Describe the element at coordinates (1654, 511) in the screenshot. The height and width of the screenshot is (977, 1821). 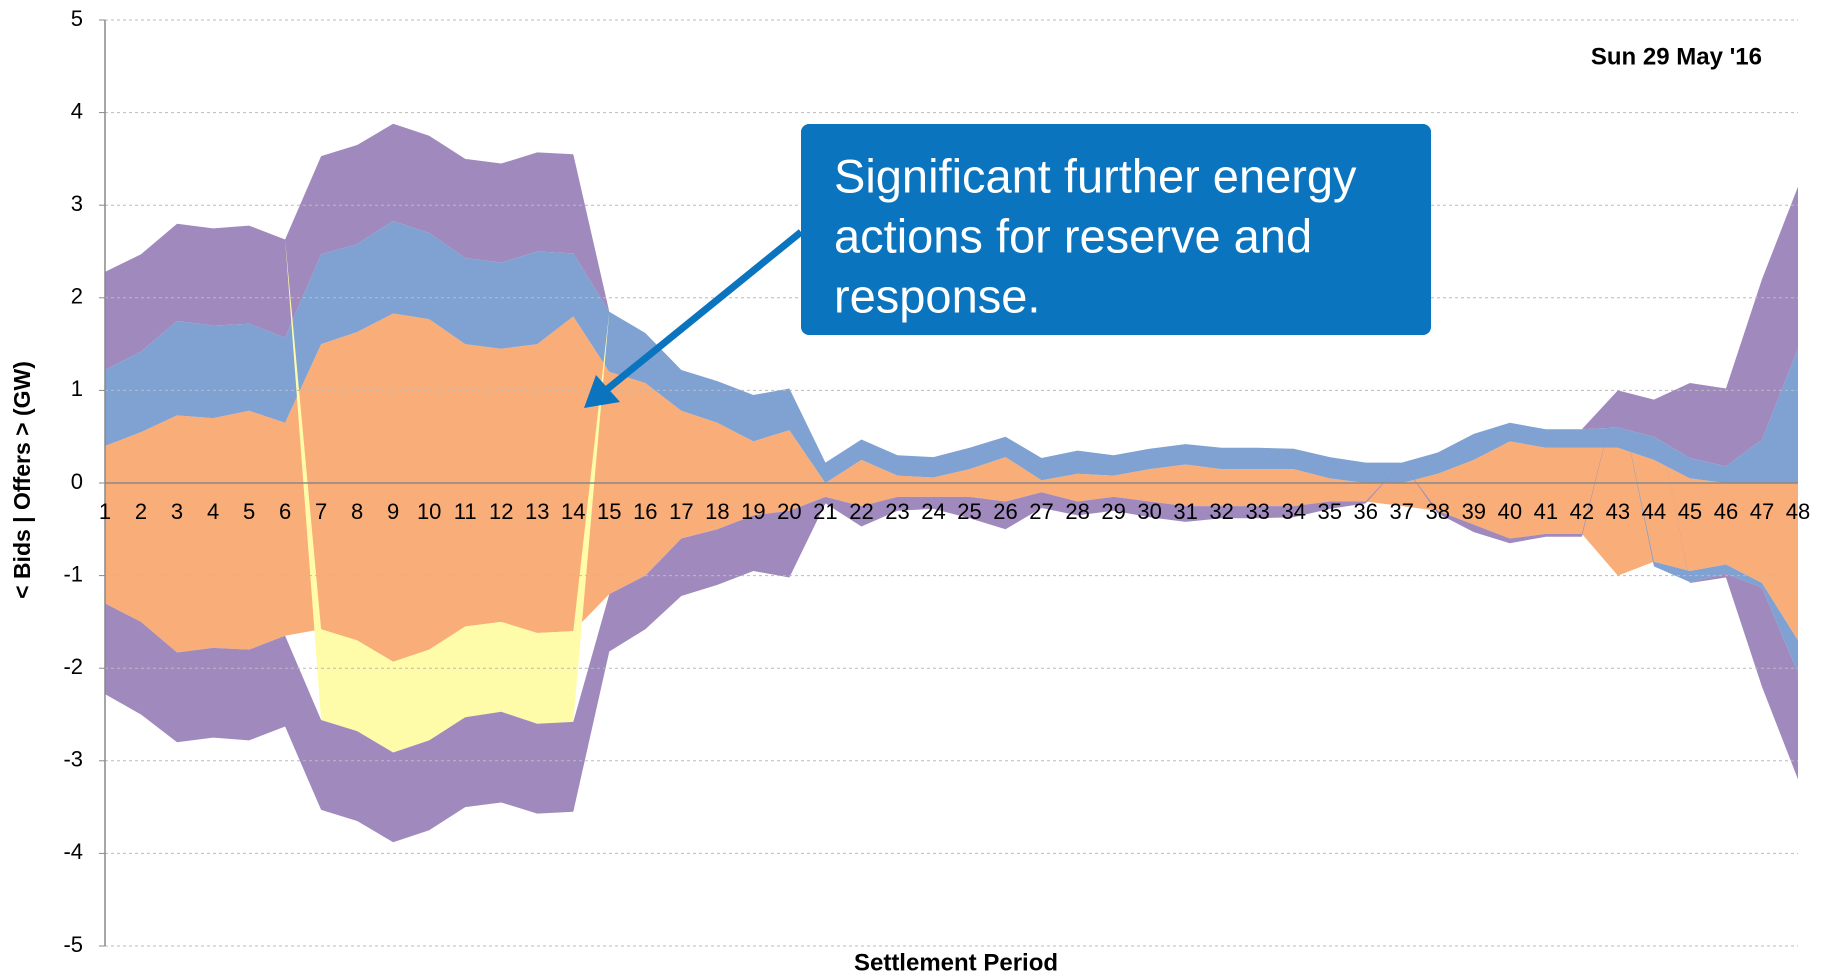
I see `x-tick-label: 44` at that location.